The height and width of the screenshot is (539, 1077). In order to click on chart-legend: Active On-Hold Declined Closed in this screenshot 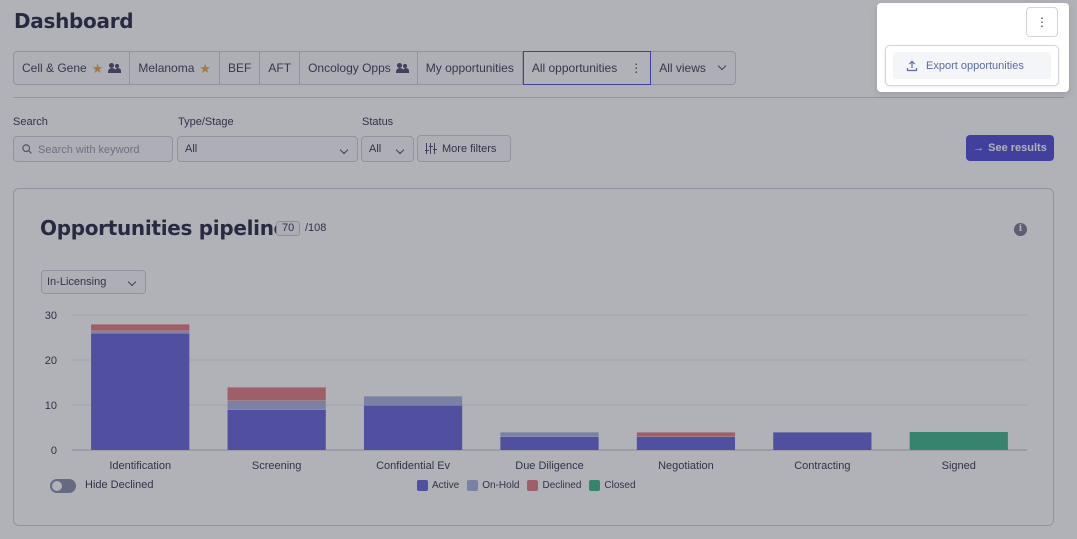, I will do `click(526, 485)`.